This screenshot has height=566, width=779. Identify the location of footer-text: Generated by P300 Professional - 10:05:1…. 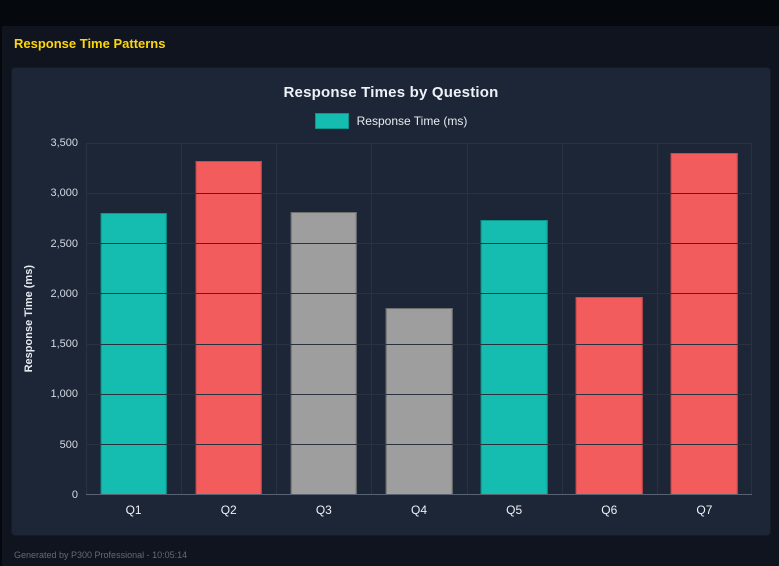
(101, 555).